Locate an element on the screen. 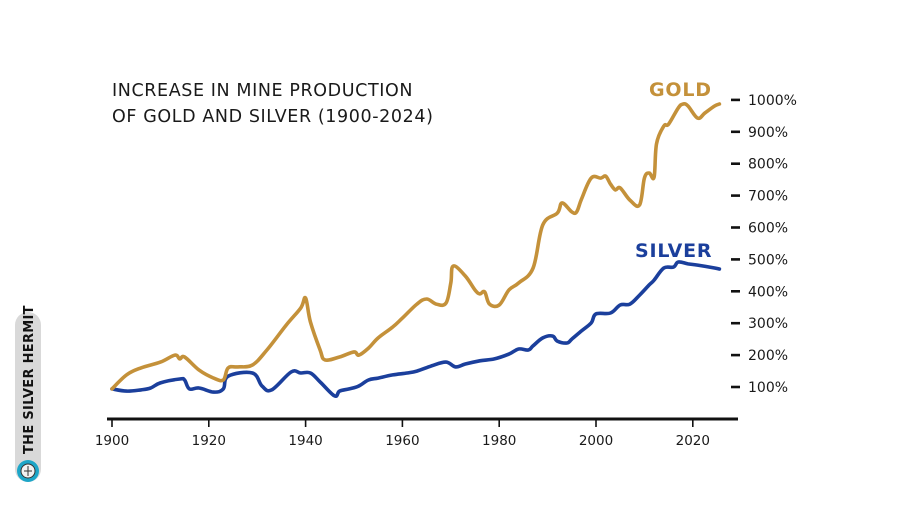 The image size is (900, 506). brand-pill is located at coordinates (28, 397).